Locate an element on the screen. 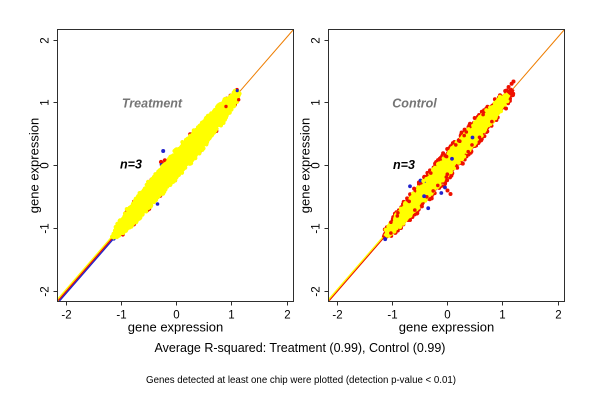 Image resolution: width=600 pixels, height=400 pixels. svg-text: Control is located at coordinates (414, 104).